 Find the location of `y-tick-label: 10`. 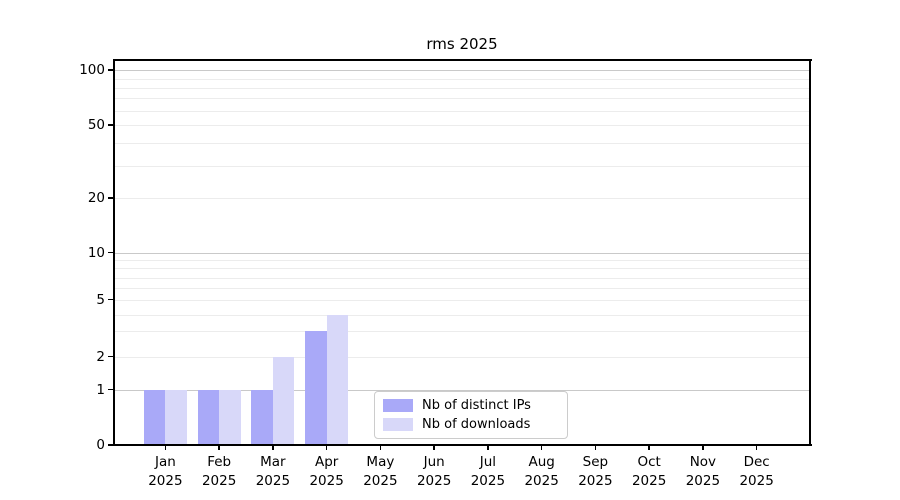

y-tick-label: 10 is located at coordinates (96, 252).